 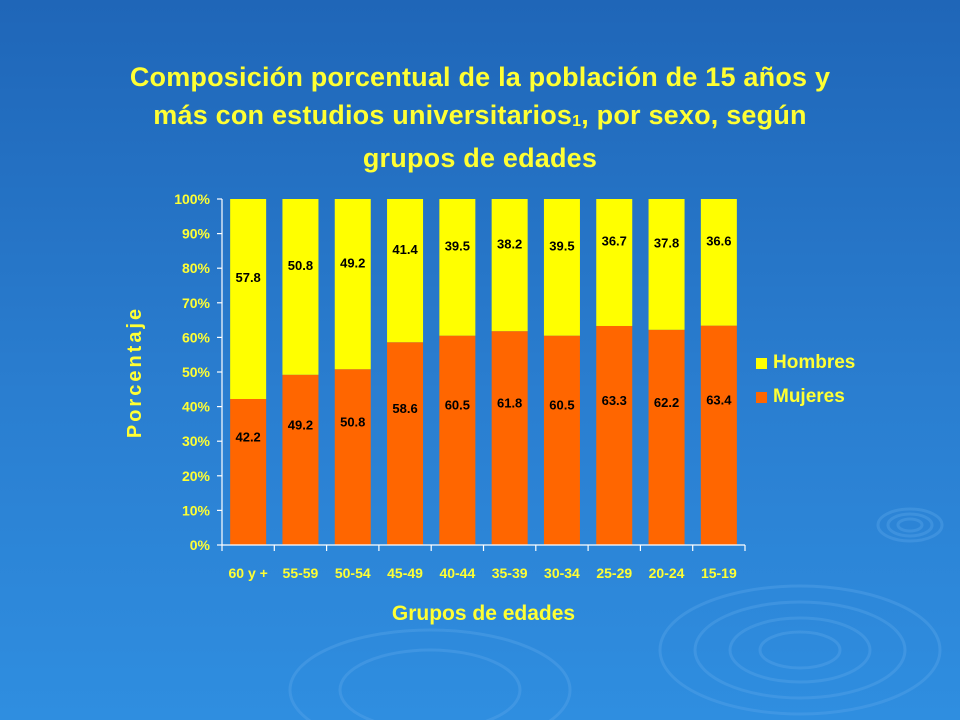 I want to click on legend-item-hombres: Hombres, so click(x=805, y=363).